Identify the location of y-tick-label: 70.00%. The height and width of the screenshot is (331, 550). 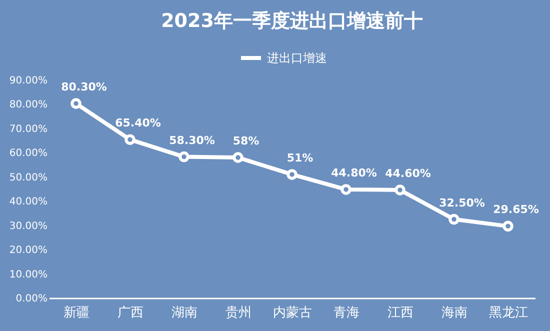
(28, 129).